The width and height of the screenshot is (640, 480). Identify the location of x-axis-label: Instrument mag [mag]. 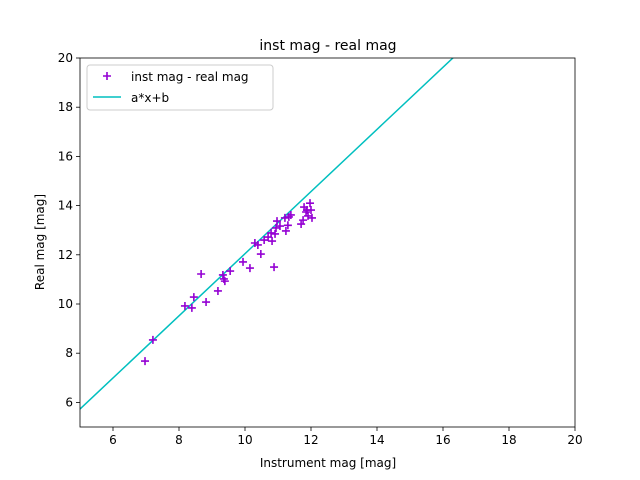
(328, 463).